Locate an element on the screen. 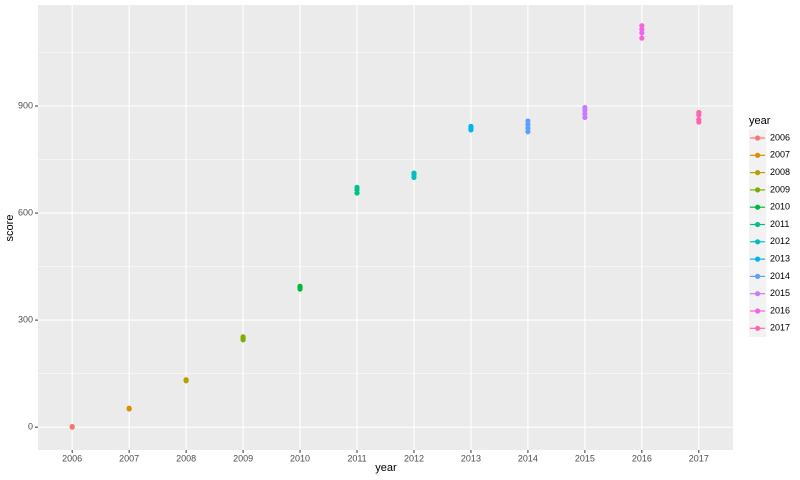  x-tick-label: 2010 is located at coordinates (300, 458).